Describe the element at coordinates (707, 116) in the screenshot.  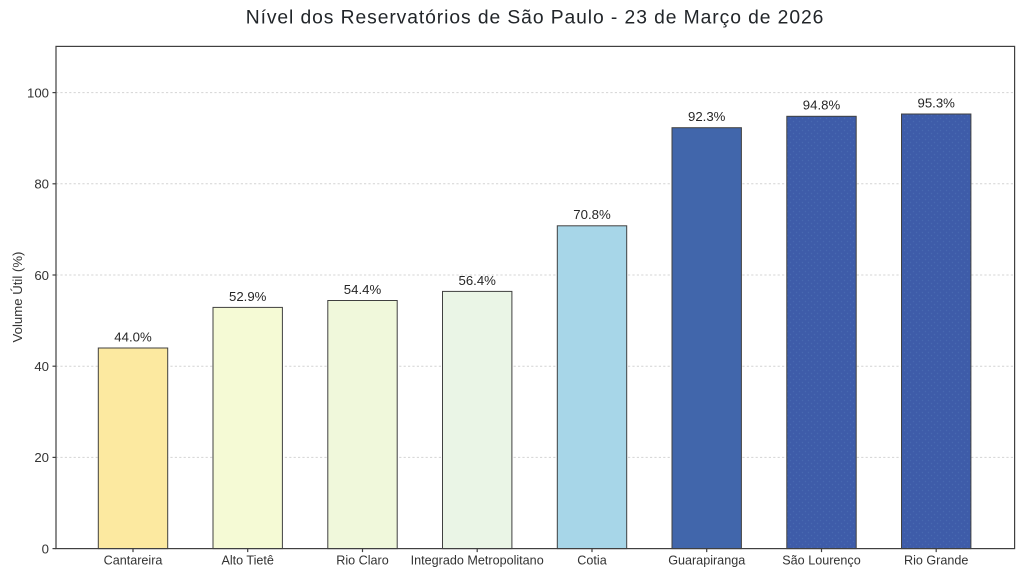
I see `svg-text: 92.3%` at that location.